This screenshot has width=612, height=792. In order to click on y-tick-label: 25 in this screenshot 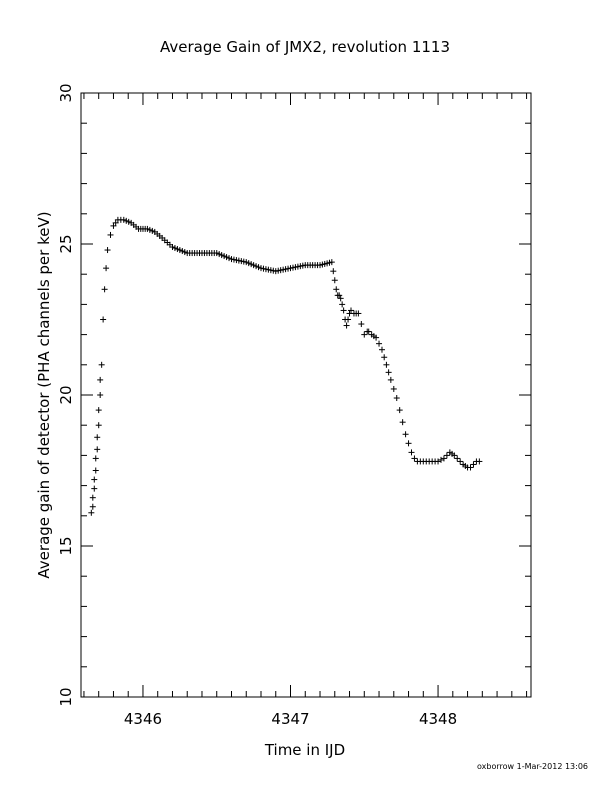, I will do `click(66, 243)`.